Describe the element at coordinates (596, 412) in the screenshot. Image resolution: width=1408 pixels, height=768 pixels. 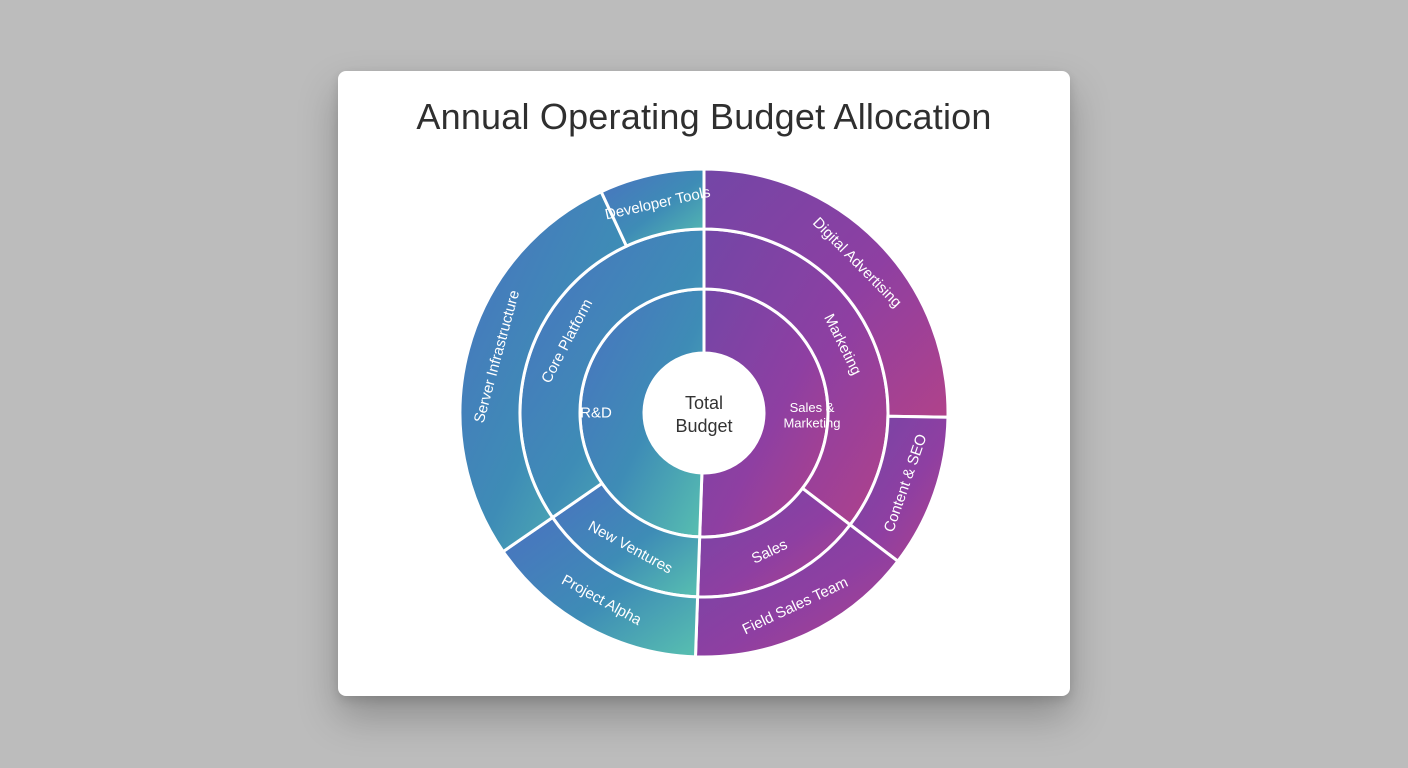
I see `label-randd: R&D` at that location.